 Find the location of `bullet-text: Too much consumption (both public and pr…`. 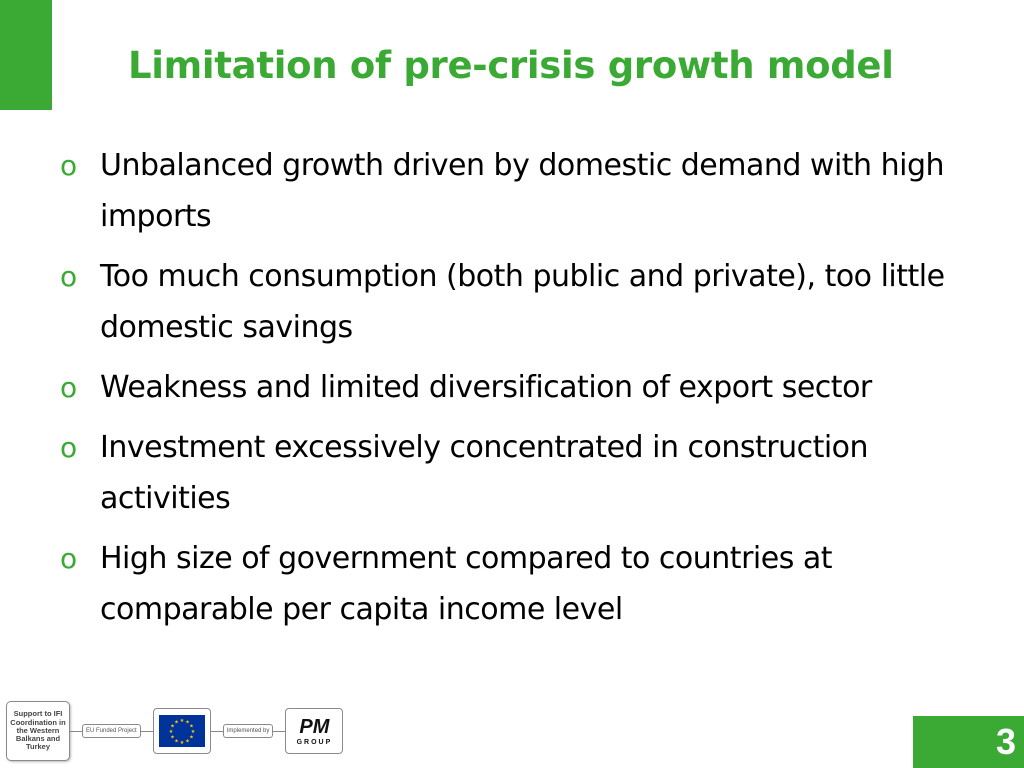

bullet-text: Too much consumption (both public and pr… is located at coordinates (522, 302).